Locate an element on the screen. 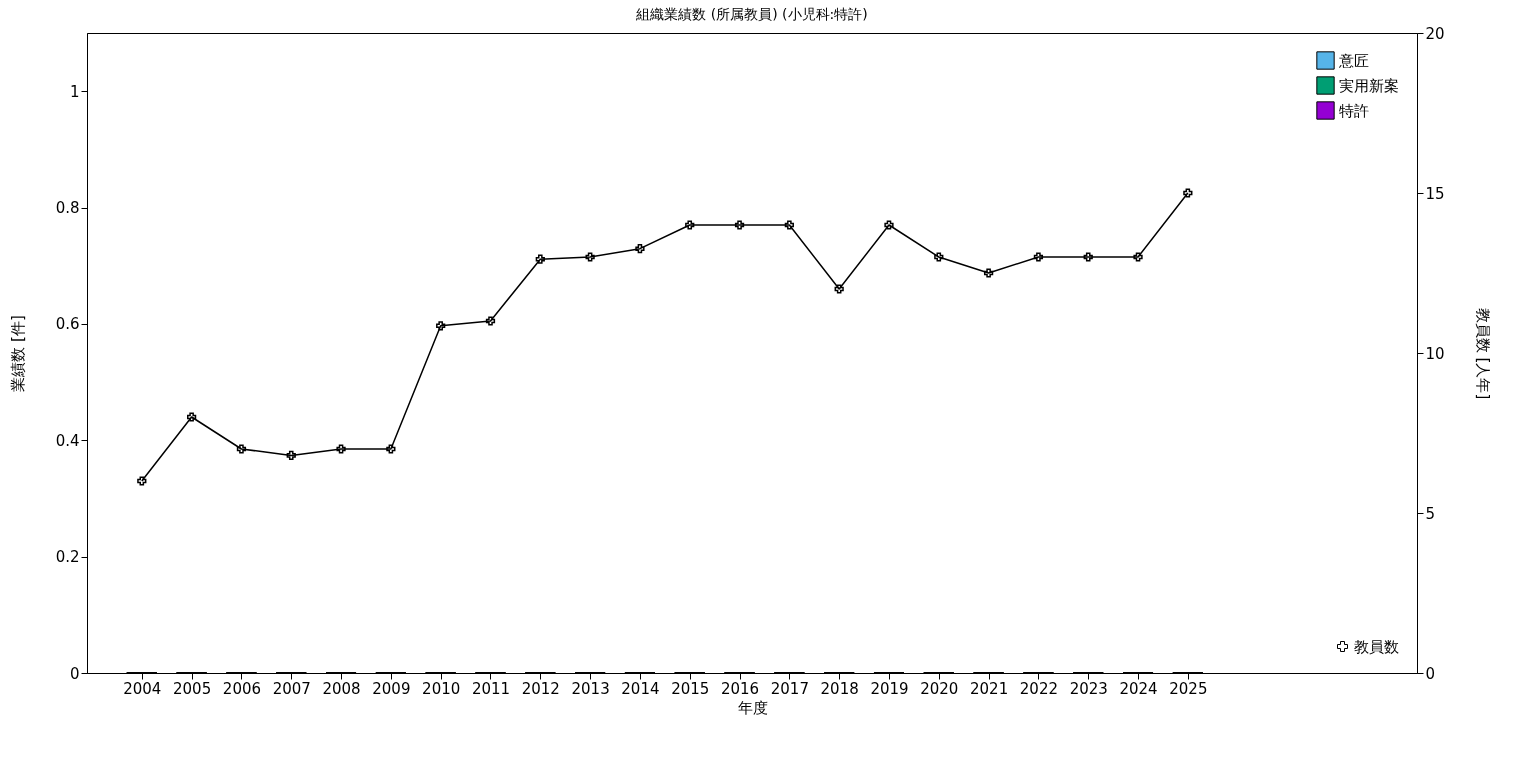 Image resolution: width=1536 pixels, height=768 pixels. x-tick-label: 2014 is located at coordinates (640, 688).